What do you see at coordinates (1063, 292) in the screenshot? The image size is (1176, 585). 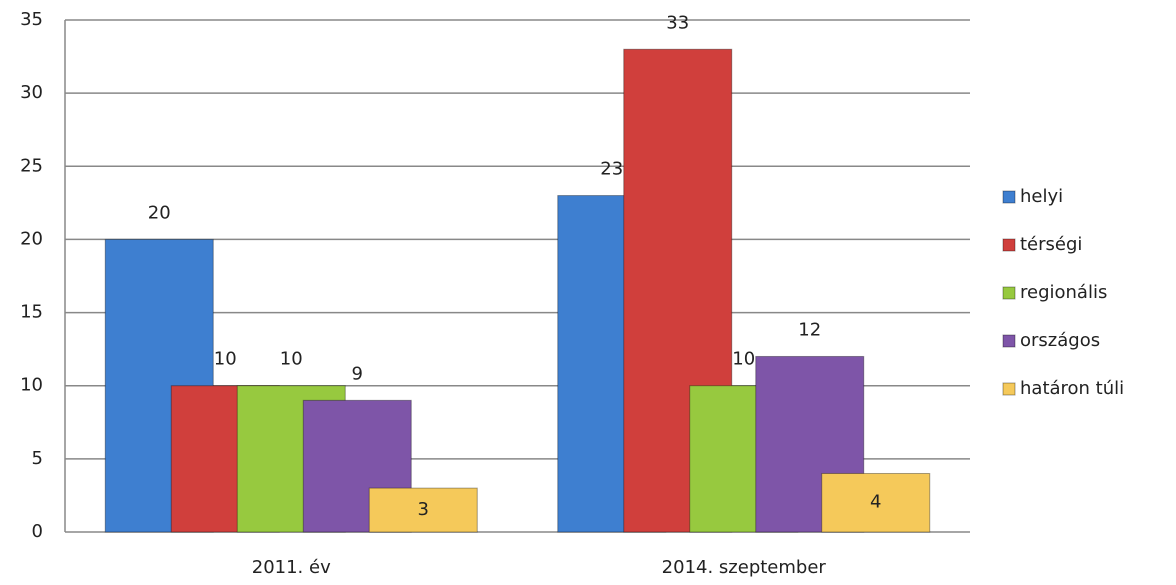 I see `legend-label: regionális` at bounding box center [1063, 292].